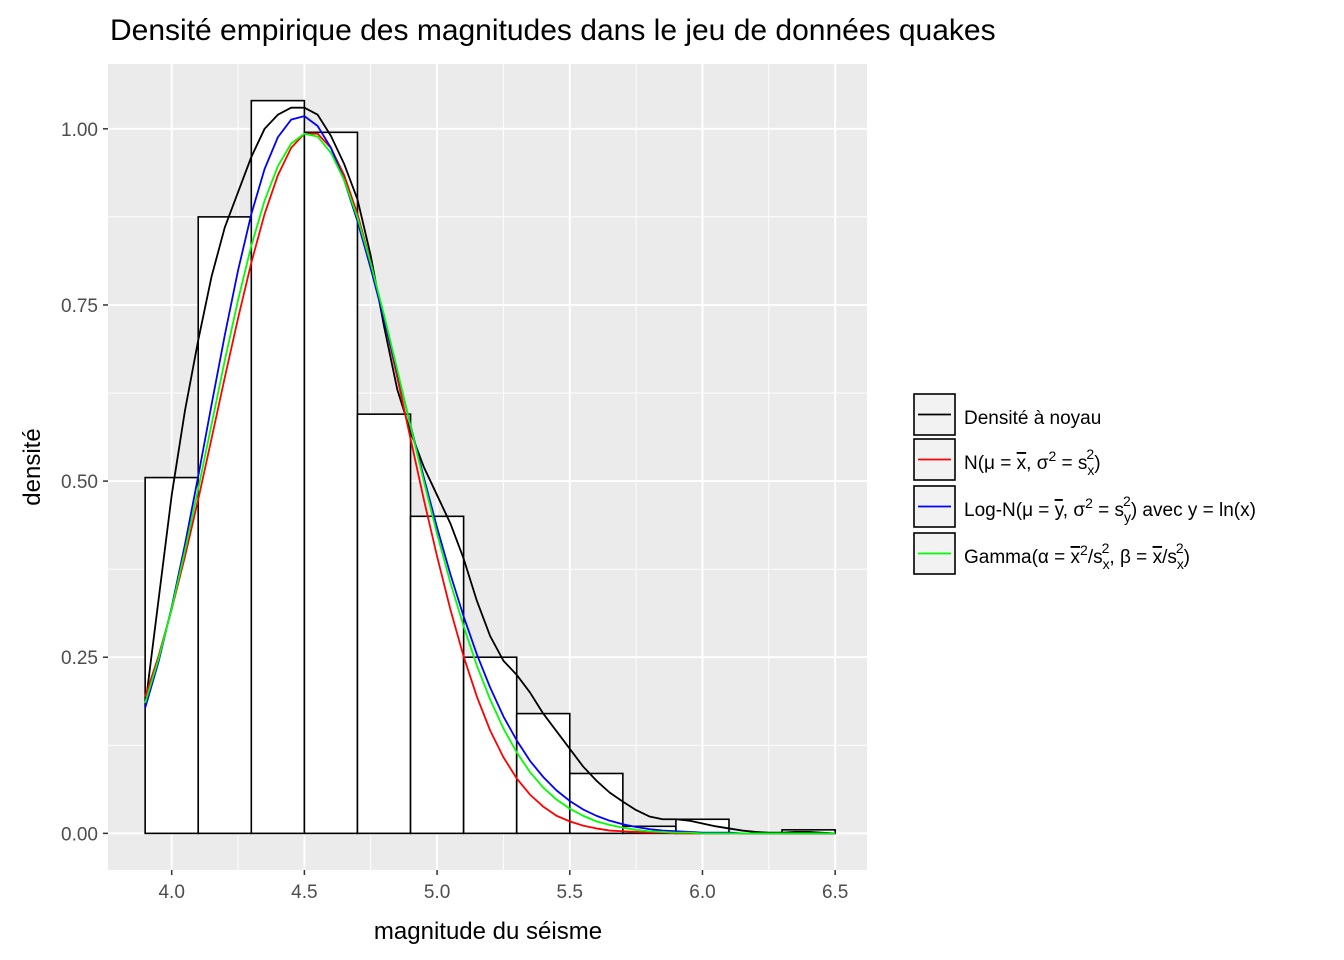  What do you see at coordinates (79, 658) in the screenshot?
I see `y-tick-label: 0.25` at bounding box center [79, 658].